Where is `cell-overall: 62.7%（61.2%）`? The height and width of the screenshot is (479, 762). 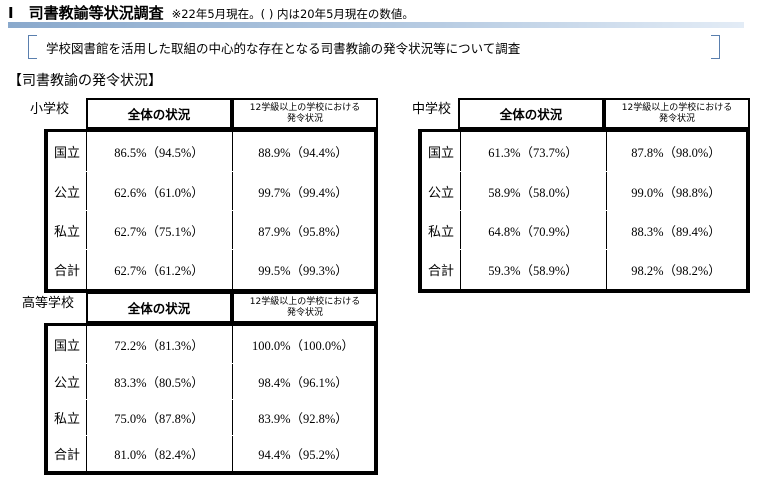 cell-overall: 62.7%（61.2%） is located at coordinates (159, 269).